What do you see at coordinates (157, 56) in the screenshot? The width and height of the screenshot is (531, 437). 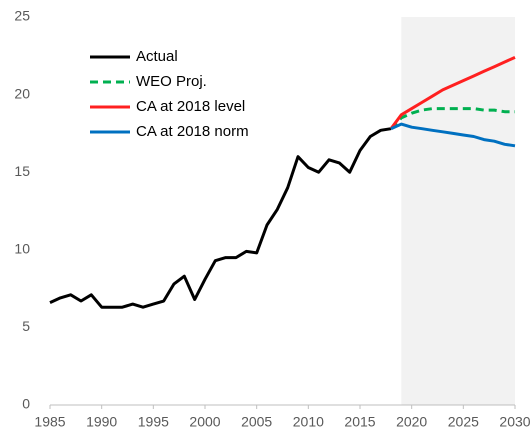 I see `legend-label: Actual` at bounding box center [157, 56].